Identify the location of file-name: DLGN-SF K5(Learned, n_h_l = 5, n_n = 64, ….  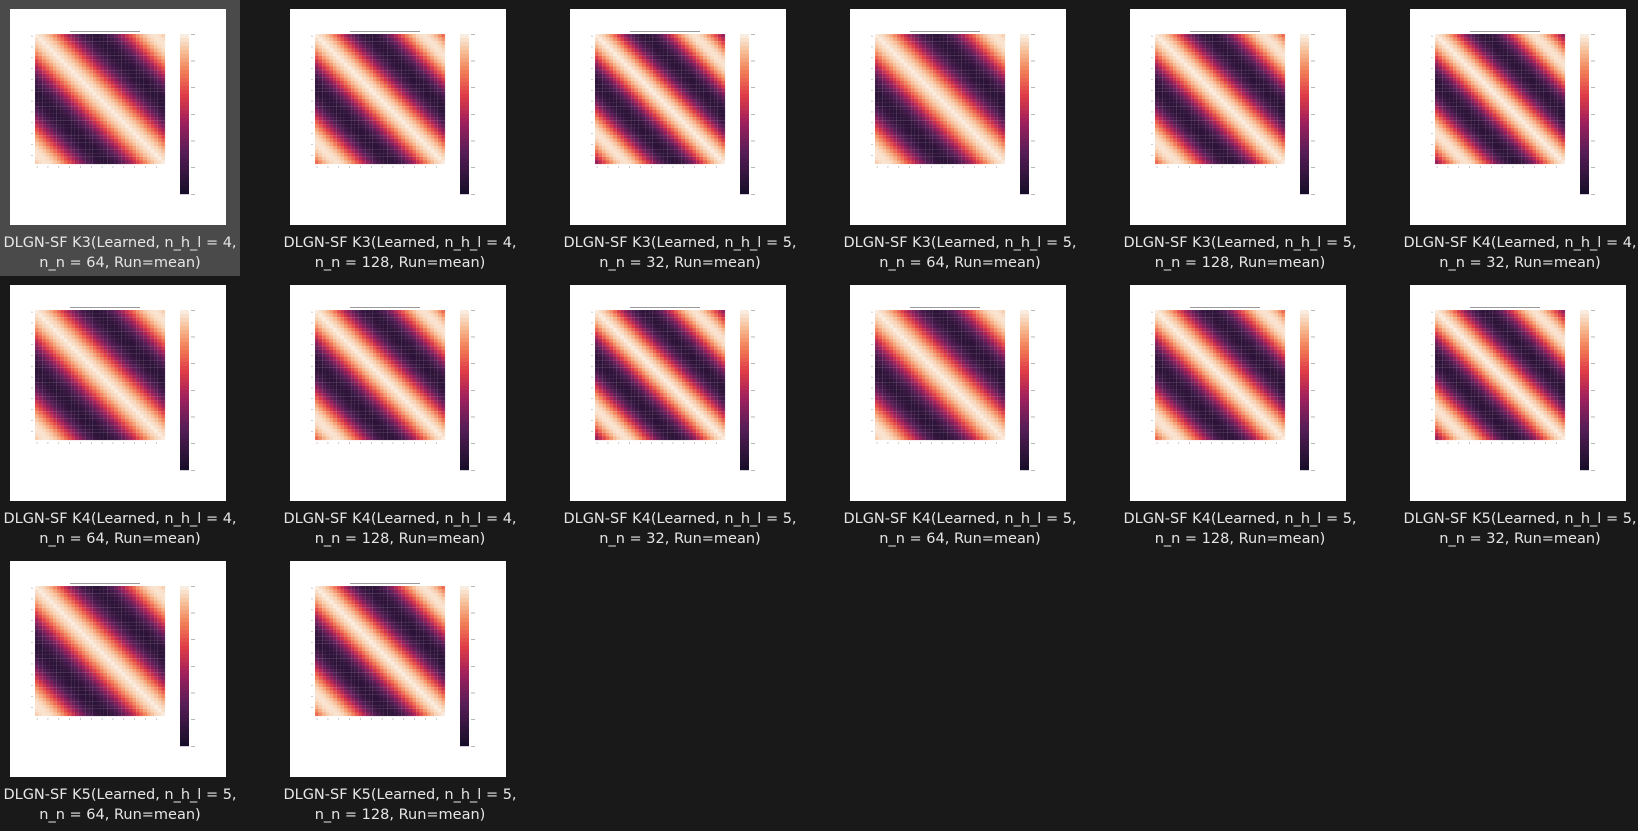
(120, 805).